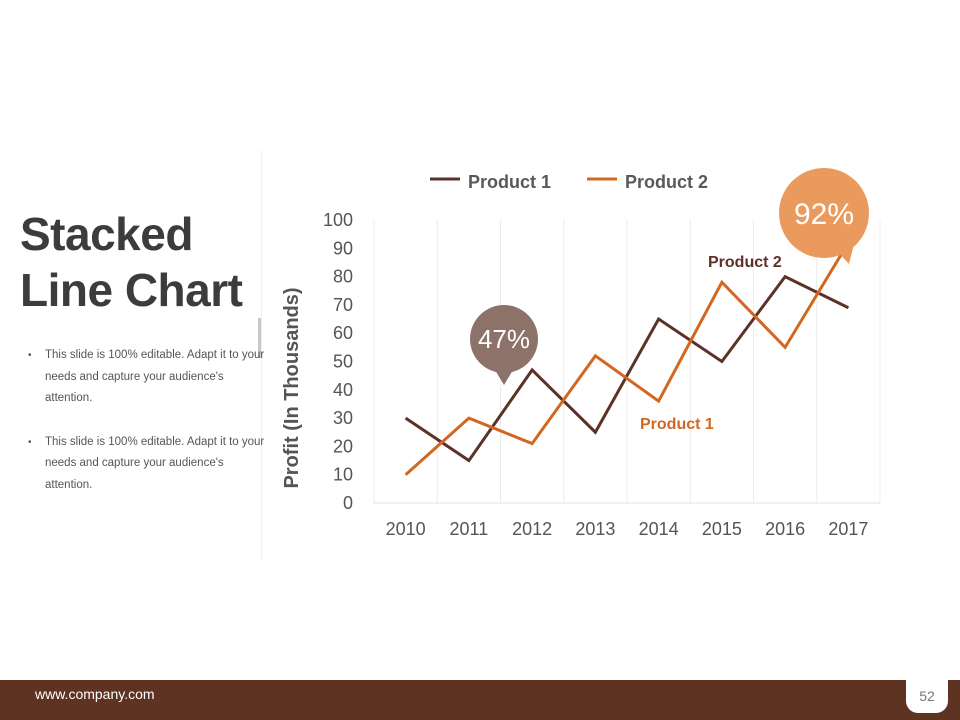 This screenshot has width=960, height=720. What do you see at coordinates (292, 387) in the screenshot?
I see `y-axis-title: Profit (In Thousands)` at bounding box center [292, 387].